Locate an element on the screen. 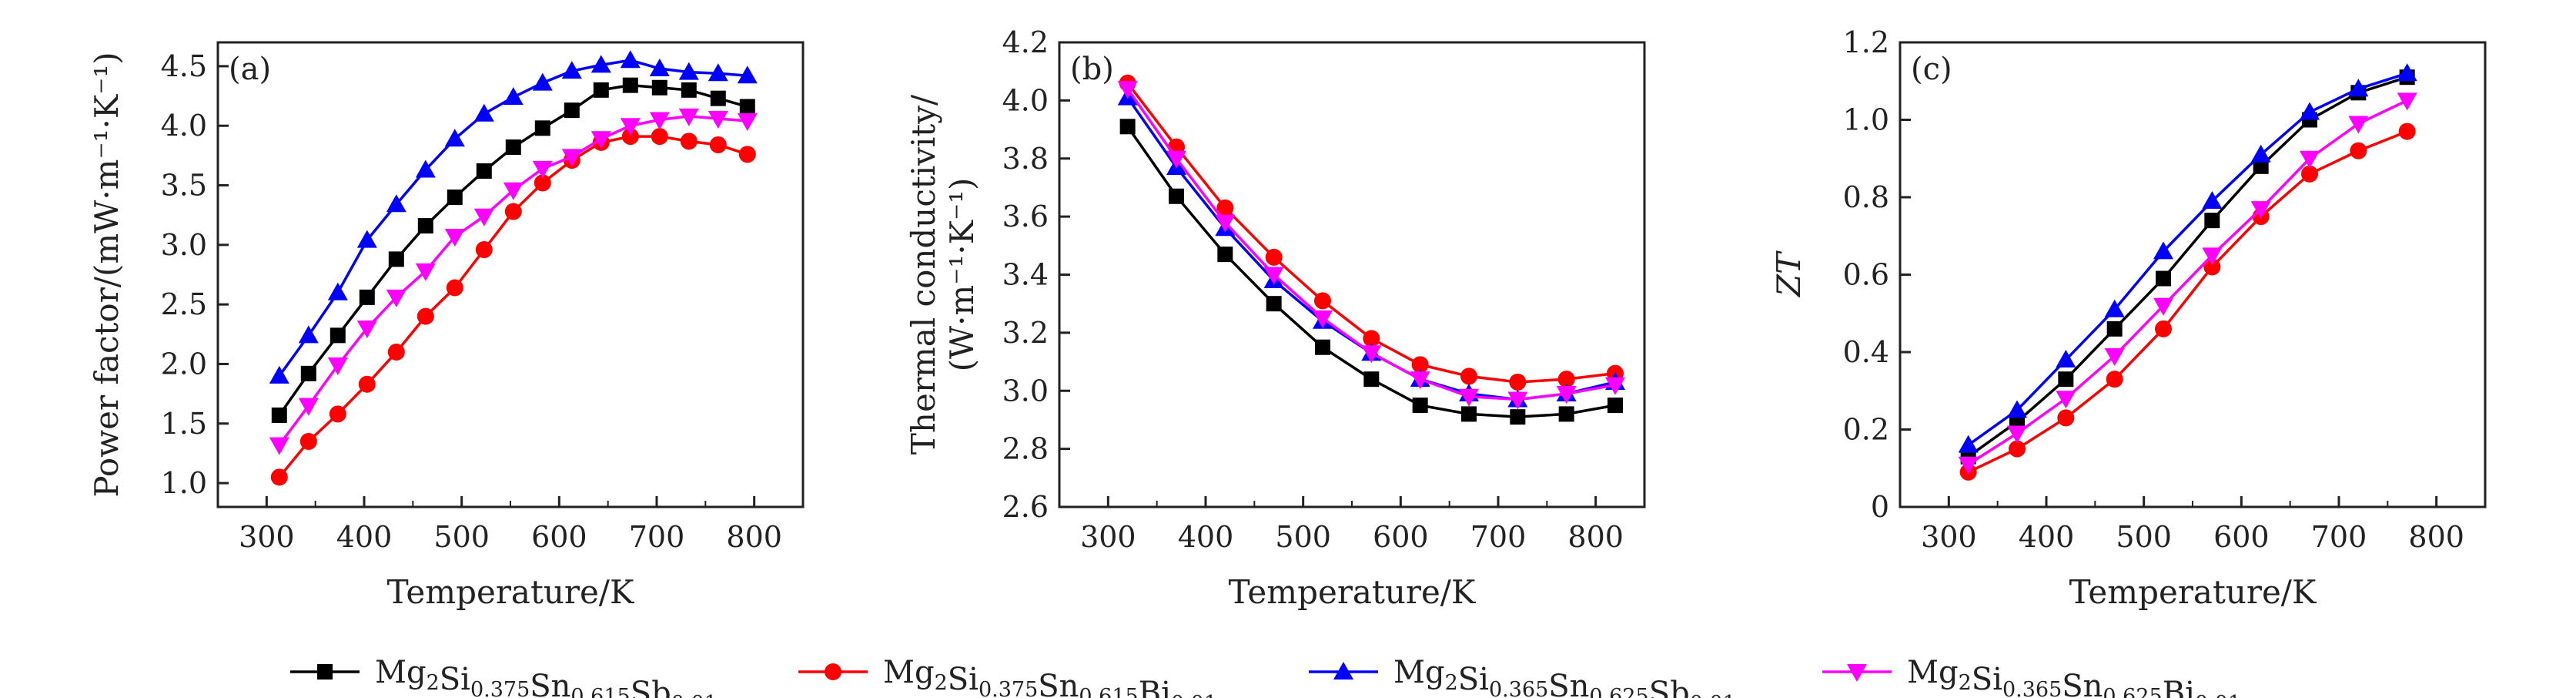  y-tick-label: 4.5 is located at coordinates (184, 66).